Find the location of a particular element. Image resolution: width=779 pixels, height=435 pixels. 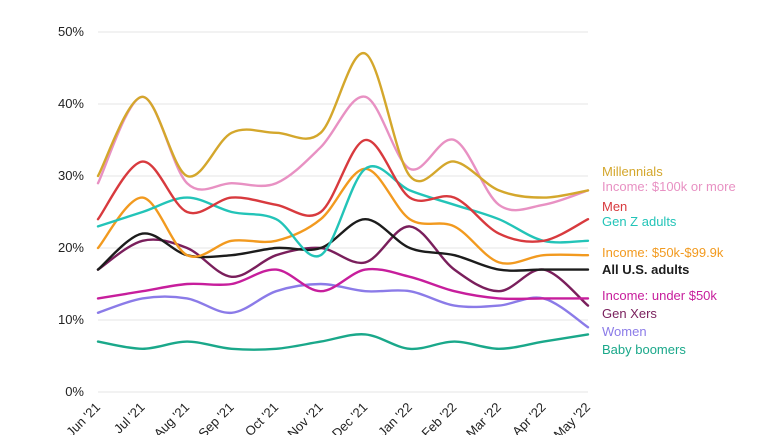

y-tick-label: 0% is located at coordinates (74, 391).